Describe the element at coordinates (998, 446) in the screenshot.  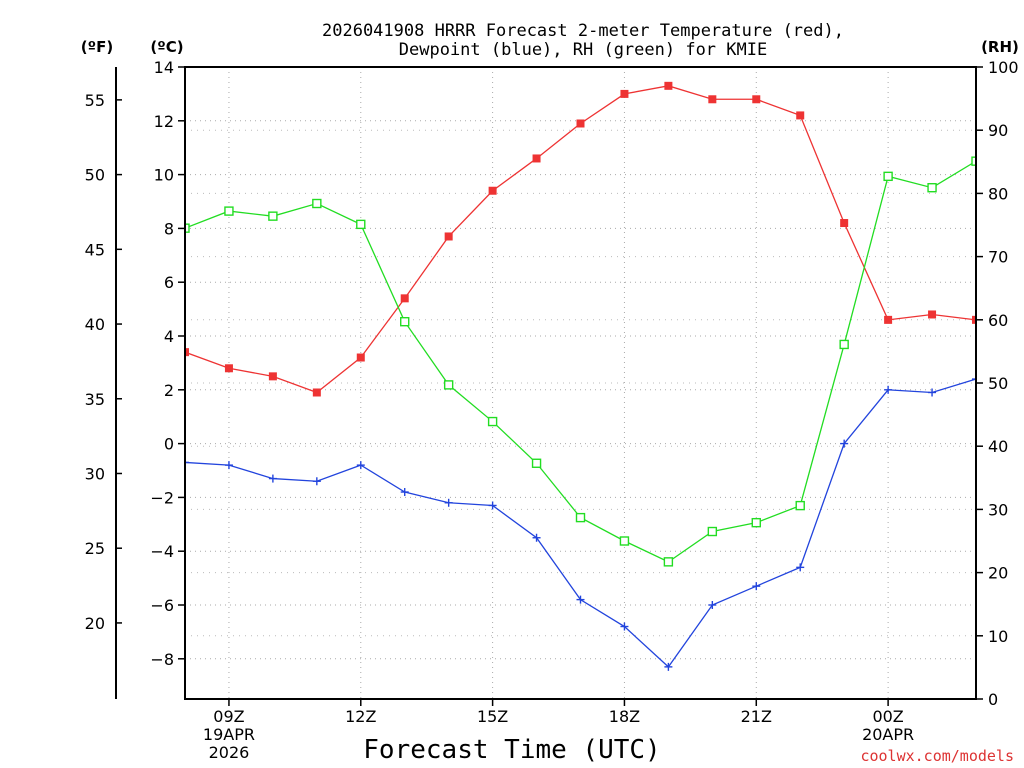
I see `rh-tick-label: 40` at that location.